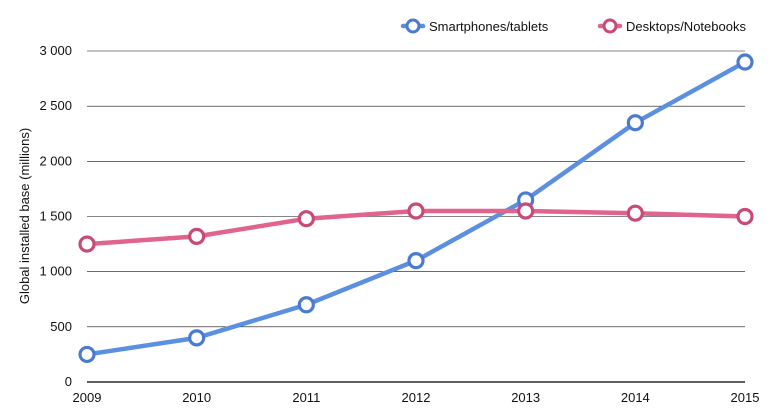  I want to click on legend: Smartphones/tablets Desktops/Notebooks, so click(573, 26).